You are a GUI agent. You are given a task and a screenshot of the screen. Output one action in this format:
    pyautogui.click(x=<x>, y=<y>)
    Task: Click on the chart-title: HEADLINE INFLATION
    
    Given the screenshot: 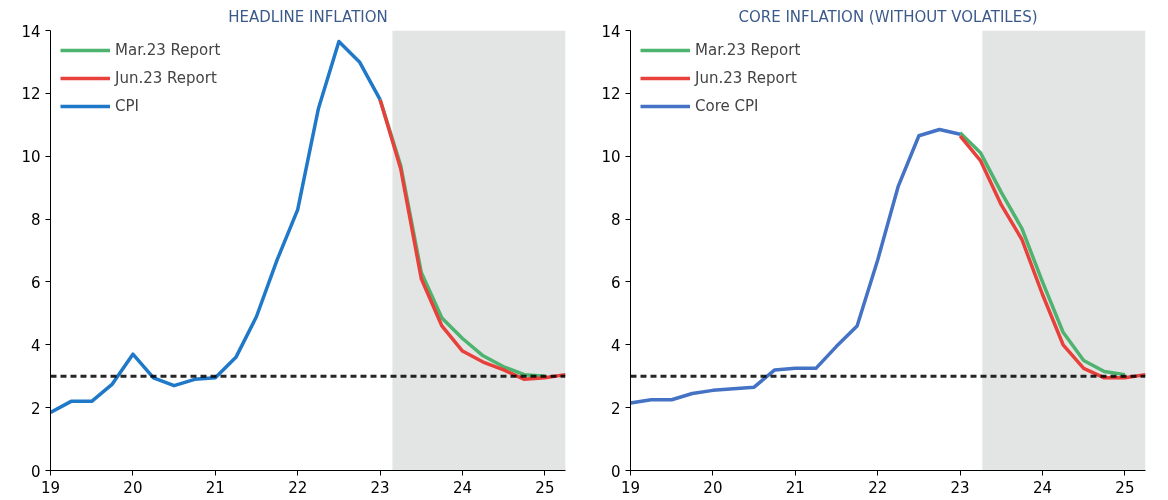 What is the action you would take?
    pyautogui.click(x=308, y=16)
    